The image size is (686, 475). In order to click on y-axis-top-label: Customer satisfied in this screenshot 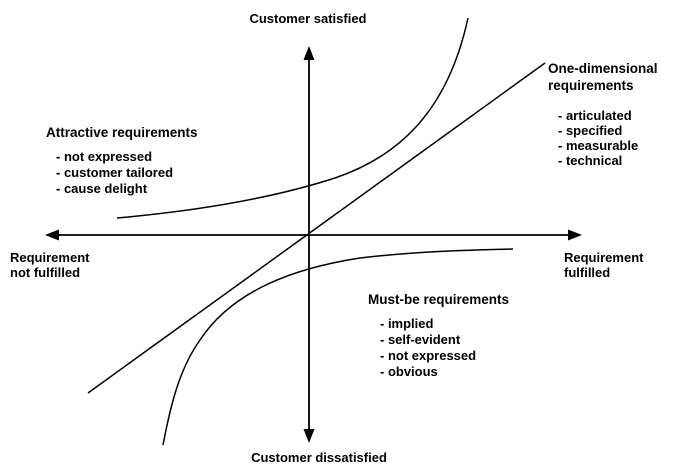, I will do `click(308, 18)`.